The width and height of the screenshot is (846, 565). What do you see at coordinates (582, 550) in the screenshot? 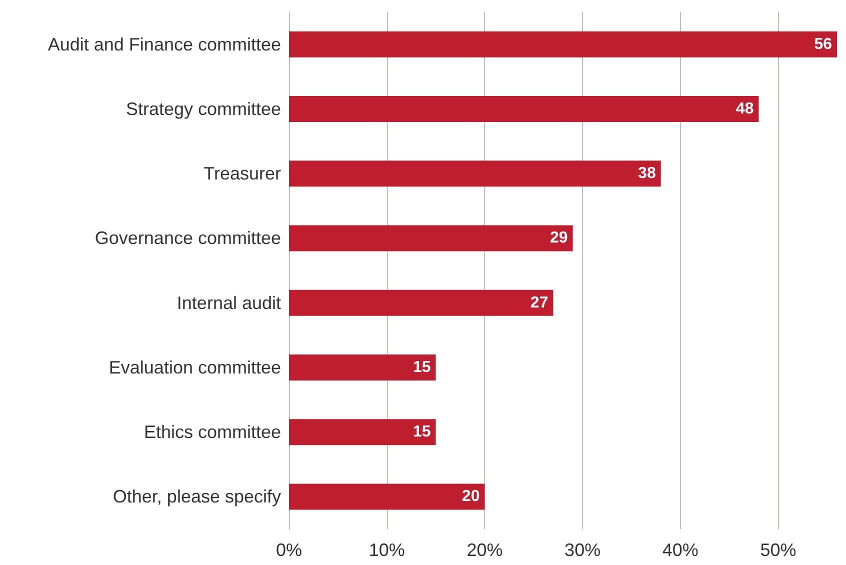
I see `x-tick-label: 30%` at bounding box center [582, 550].